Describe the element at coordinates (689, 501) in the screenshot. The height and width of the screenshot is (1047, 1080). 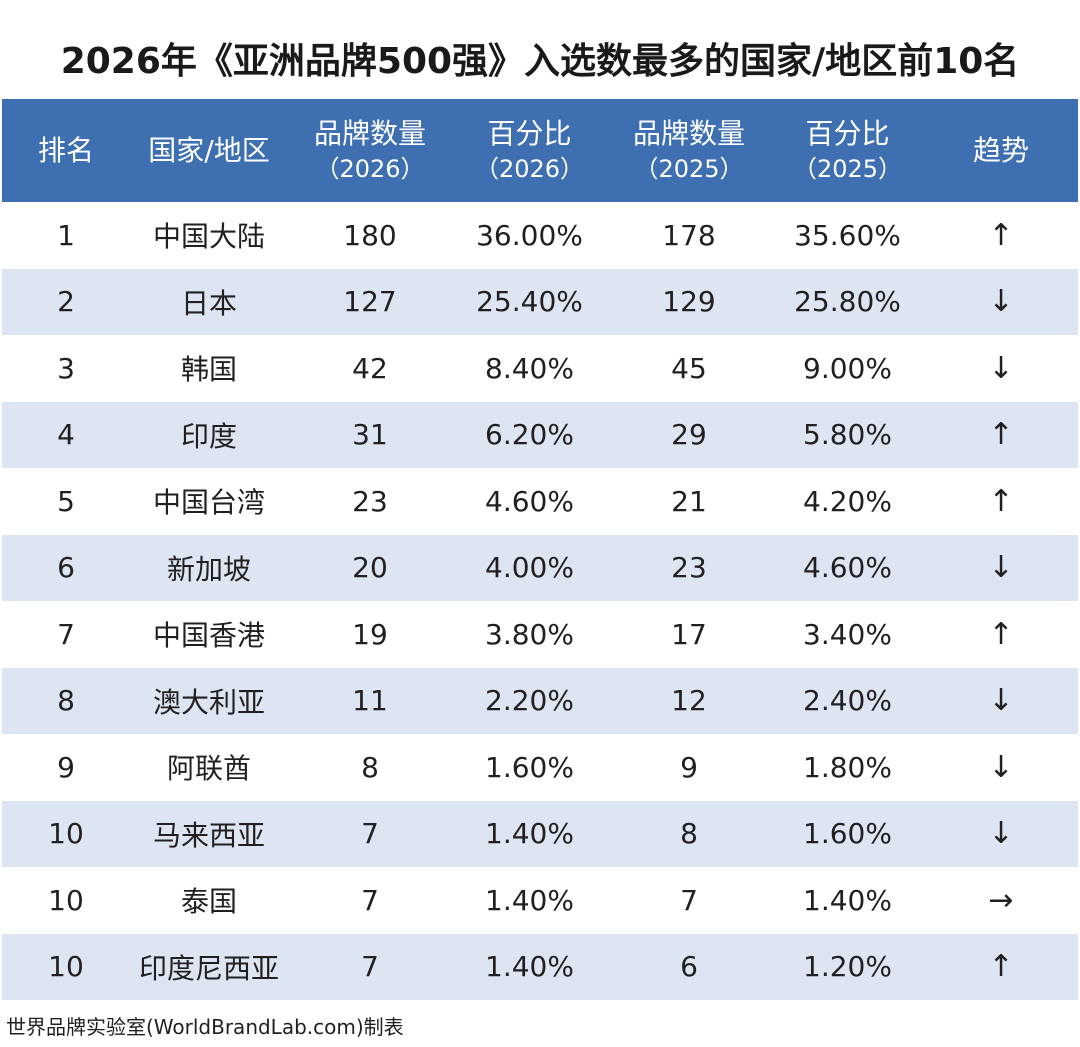
I see `count-2025-cell: 21` at that location.